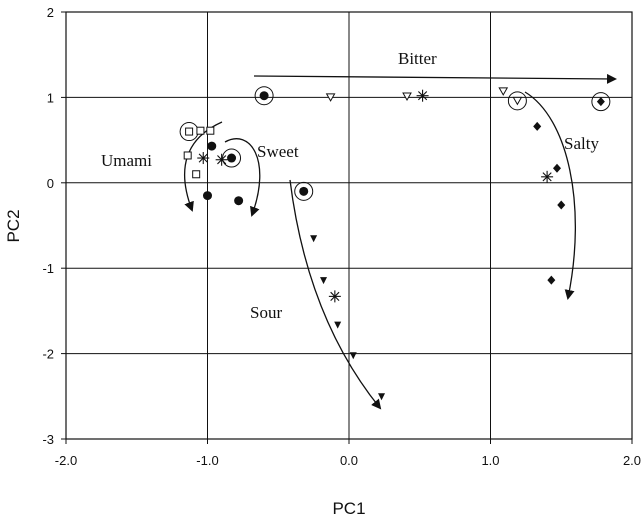  Describe the element at coordinates (435, 78) in the screenshot. I see `bitter-arrow` at that location.